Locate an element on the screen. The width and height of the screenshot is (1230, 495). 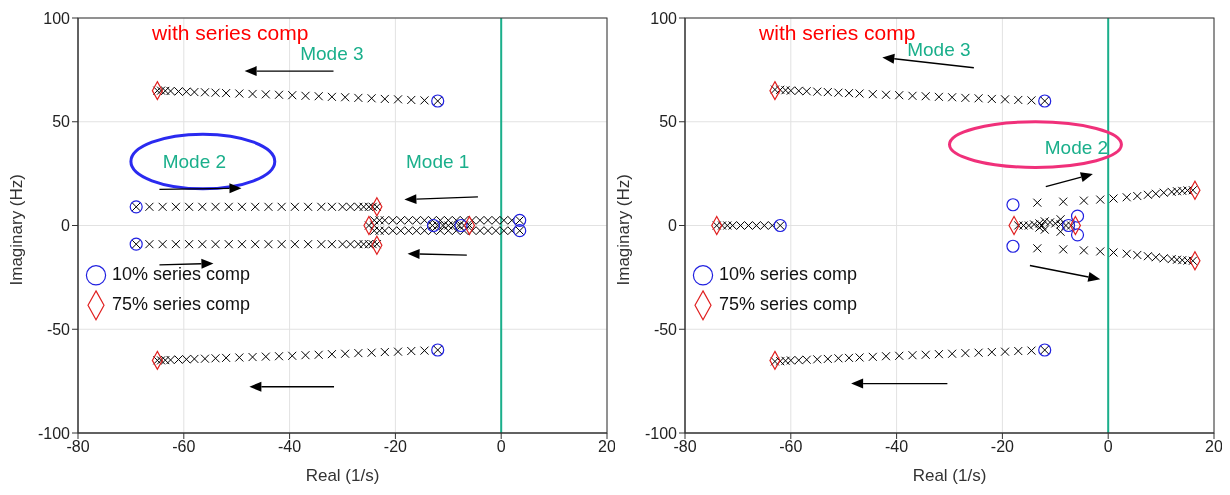
annotation: with series comp is located at coordinates (230, 33).